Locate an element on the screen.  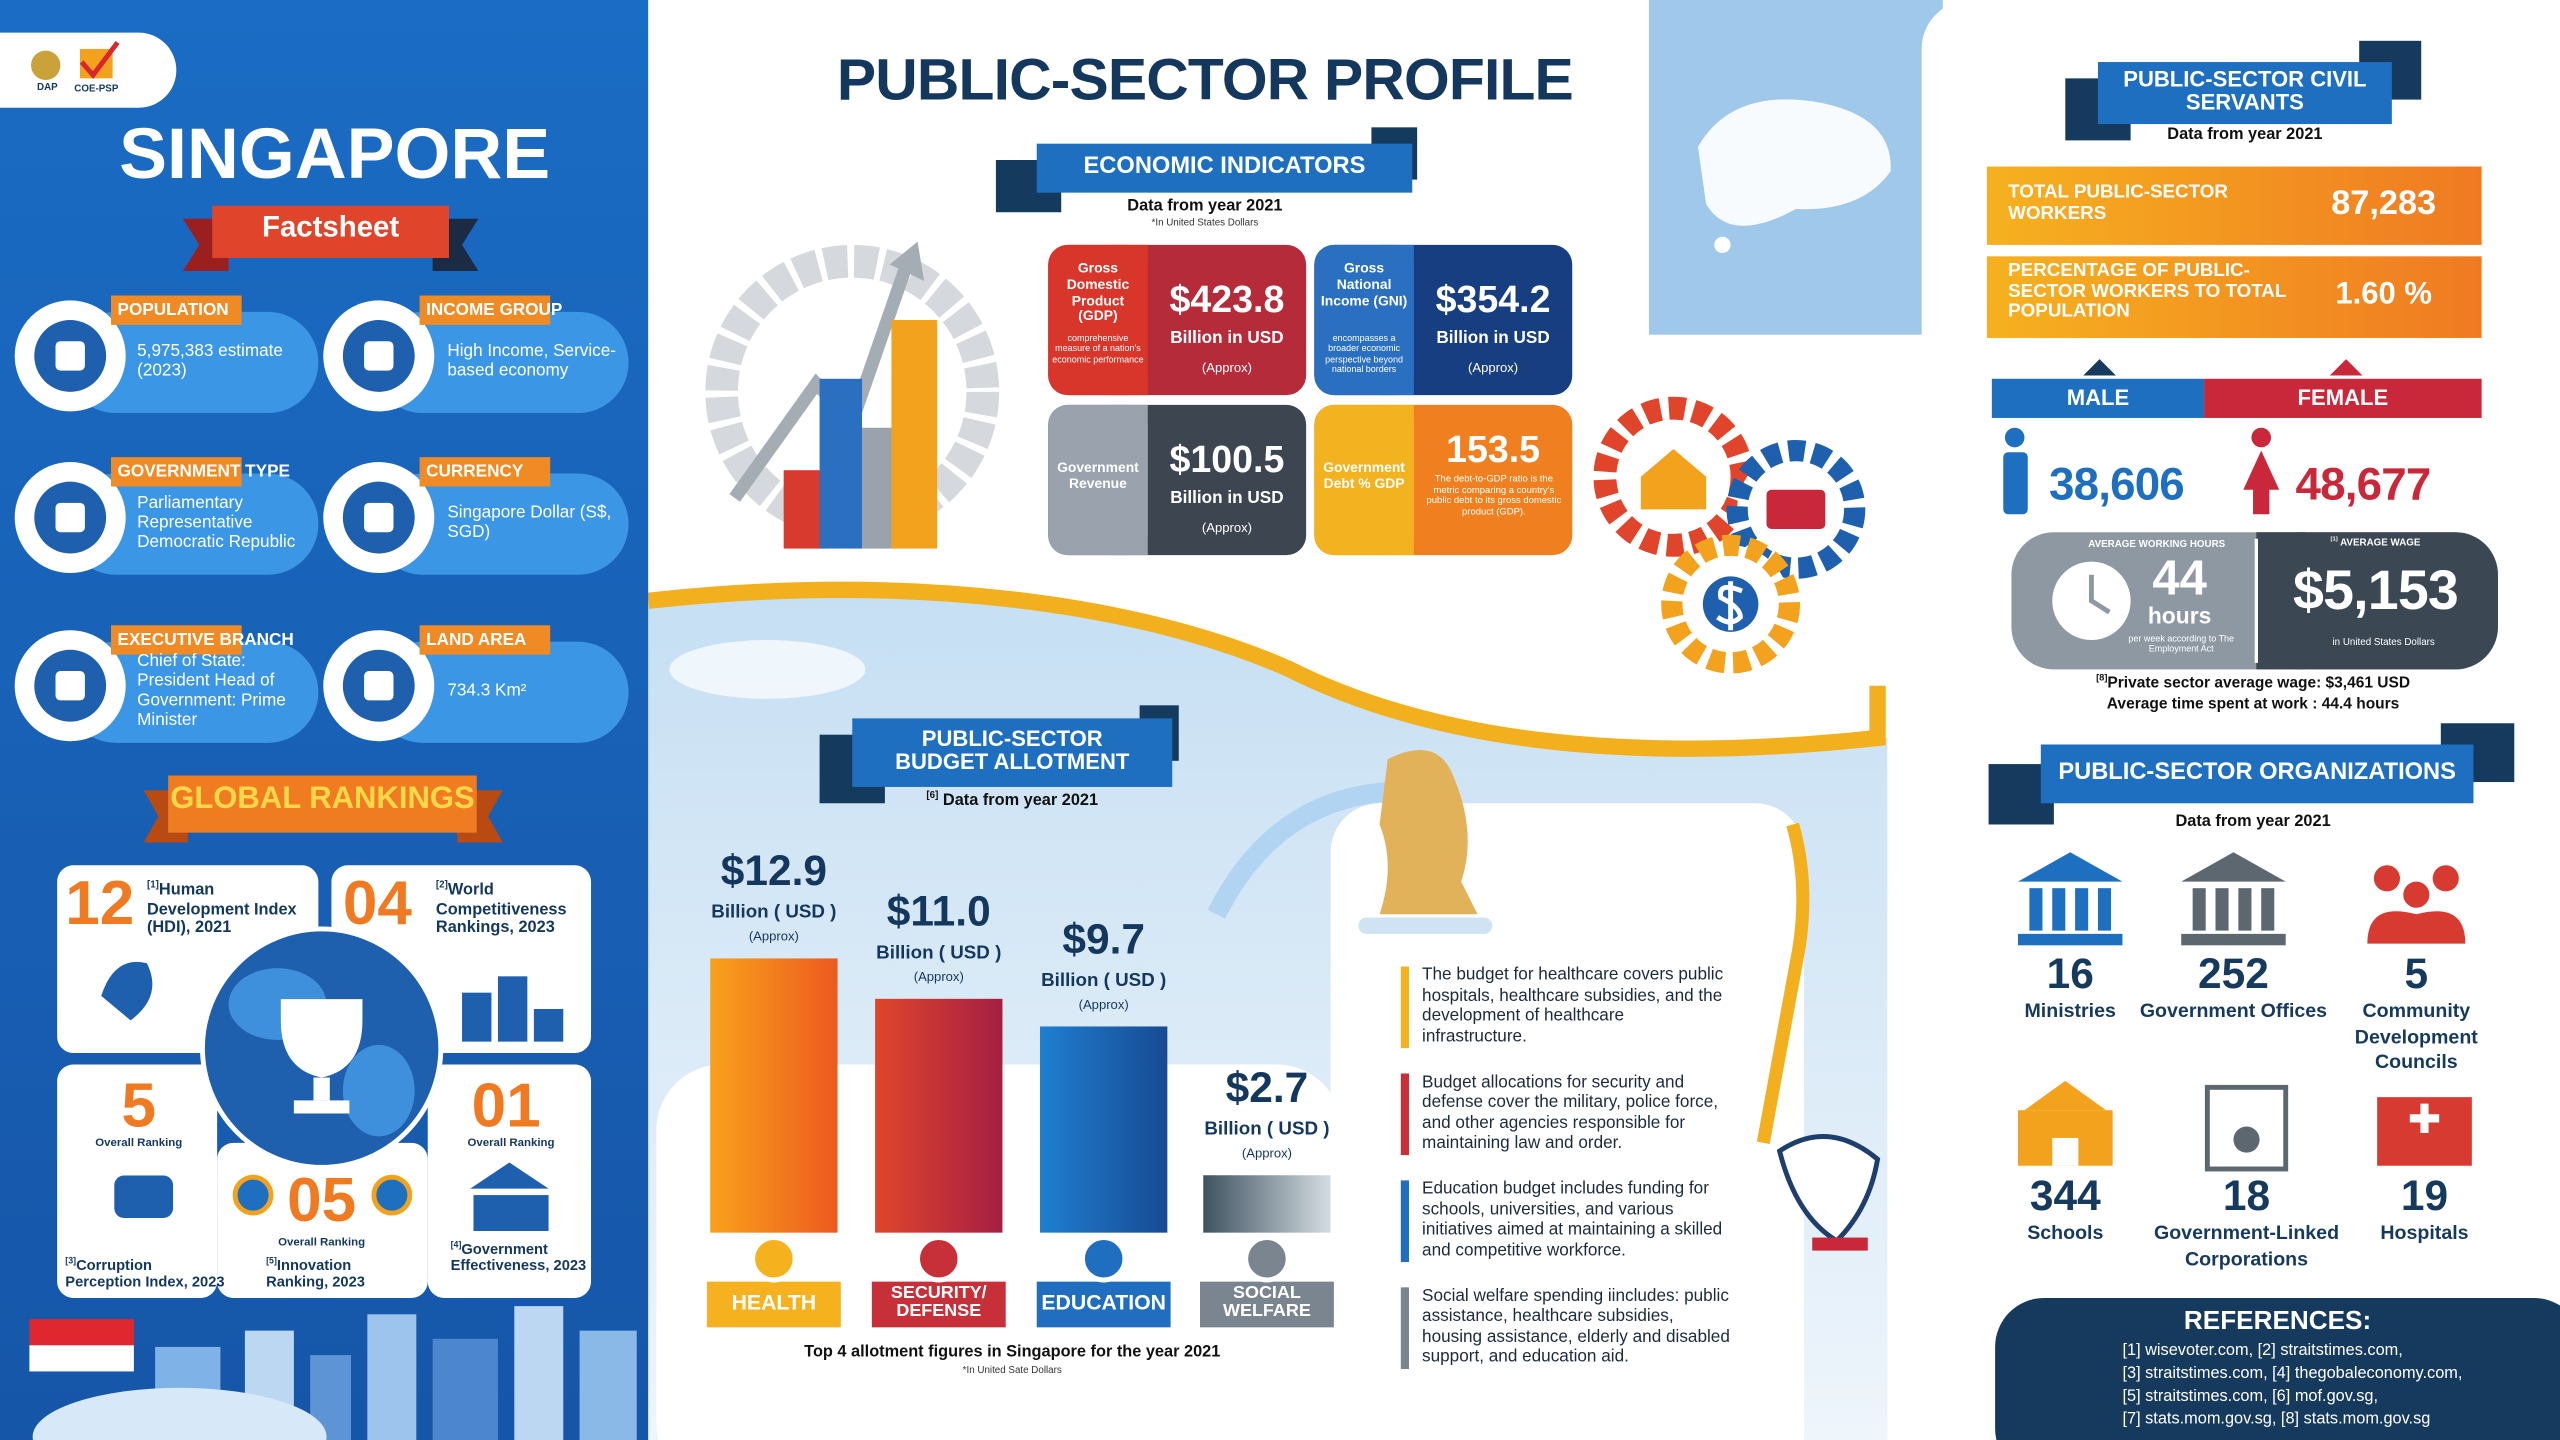
org-count: 19 is located at coordinates (2424, 1195).